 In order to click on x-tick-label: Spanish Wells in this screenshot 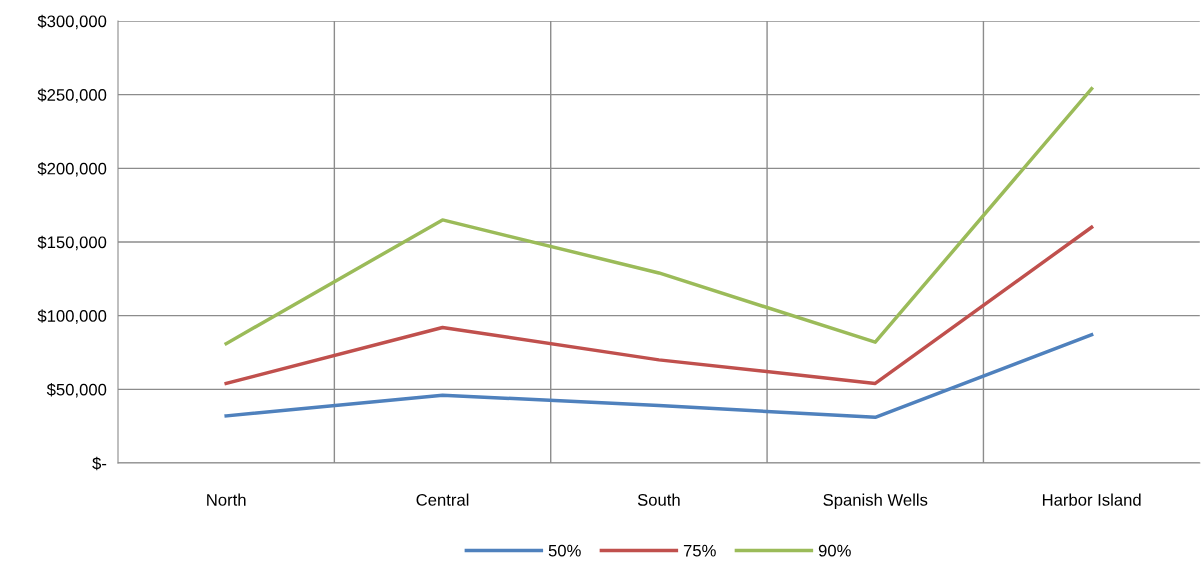, I will do `click(875, 501)`.